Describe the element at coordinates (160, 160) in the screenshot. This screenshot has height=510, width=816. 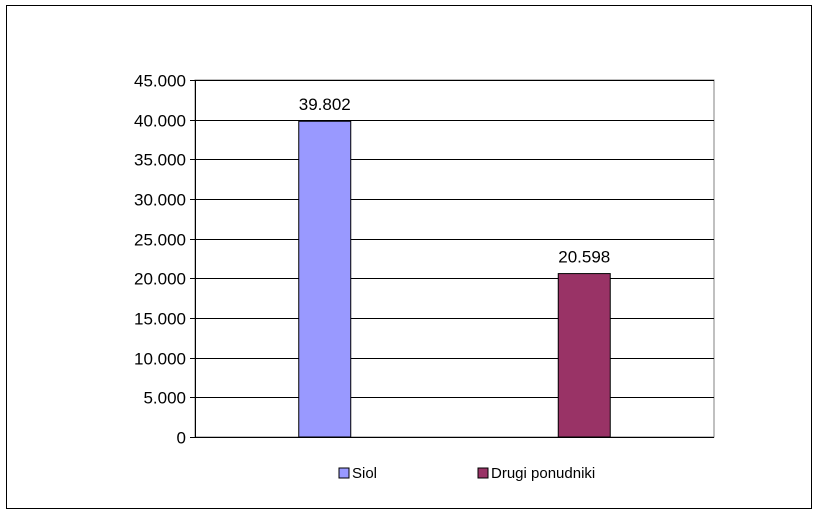
I see `y-tick-label: 35.000` at that location.